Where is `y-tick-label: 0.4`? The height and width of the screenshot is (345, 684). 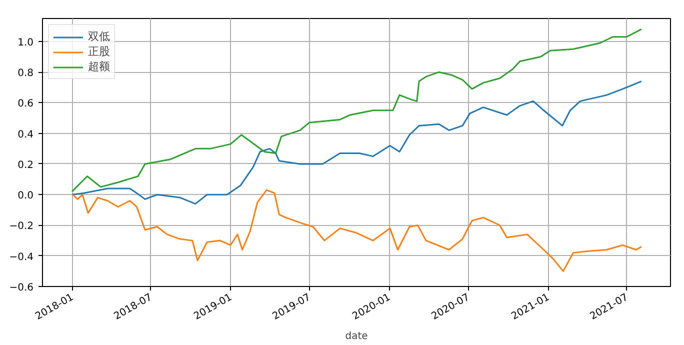
y-tick-label: 0.4 is located at coordinates (26, 134).